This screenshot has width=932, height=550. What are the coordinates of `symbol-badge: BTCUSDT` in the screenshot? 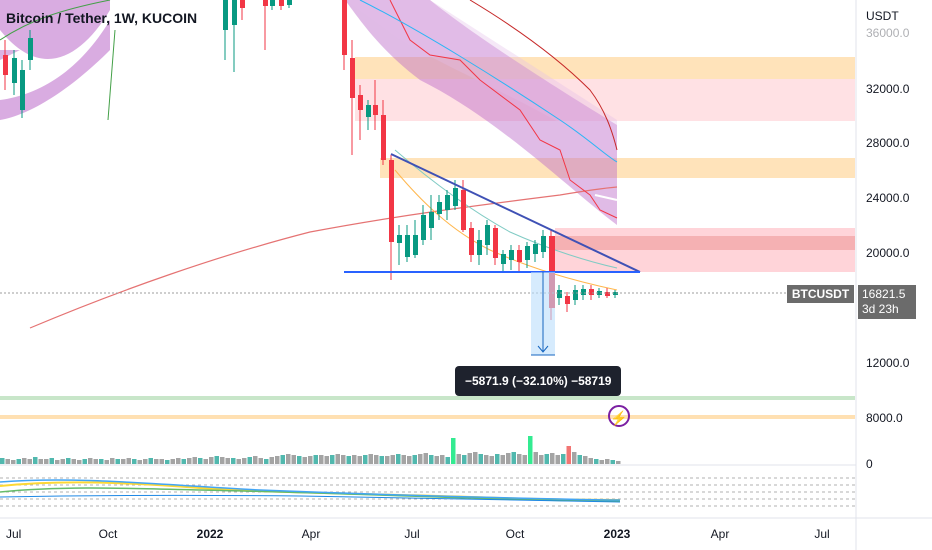 It's located at (820, 294).